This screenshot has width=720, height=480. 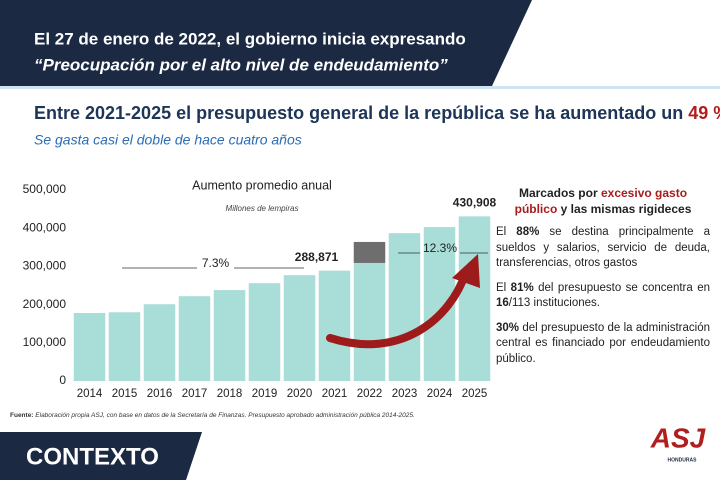 I want to click on x-tick-label: 2022, so click(x=370, y=394).